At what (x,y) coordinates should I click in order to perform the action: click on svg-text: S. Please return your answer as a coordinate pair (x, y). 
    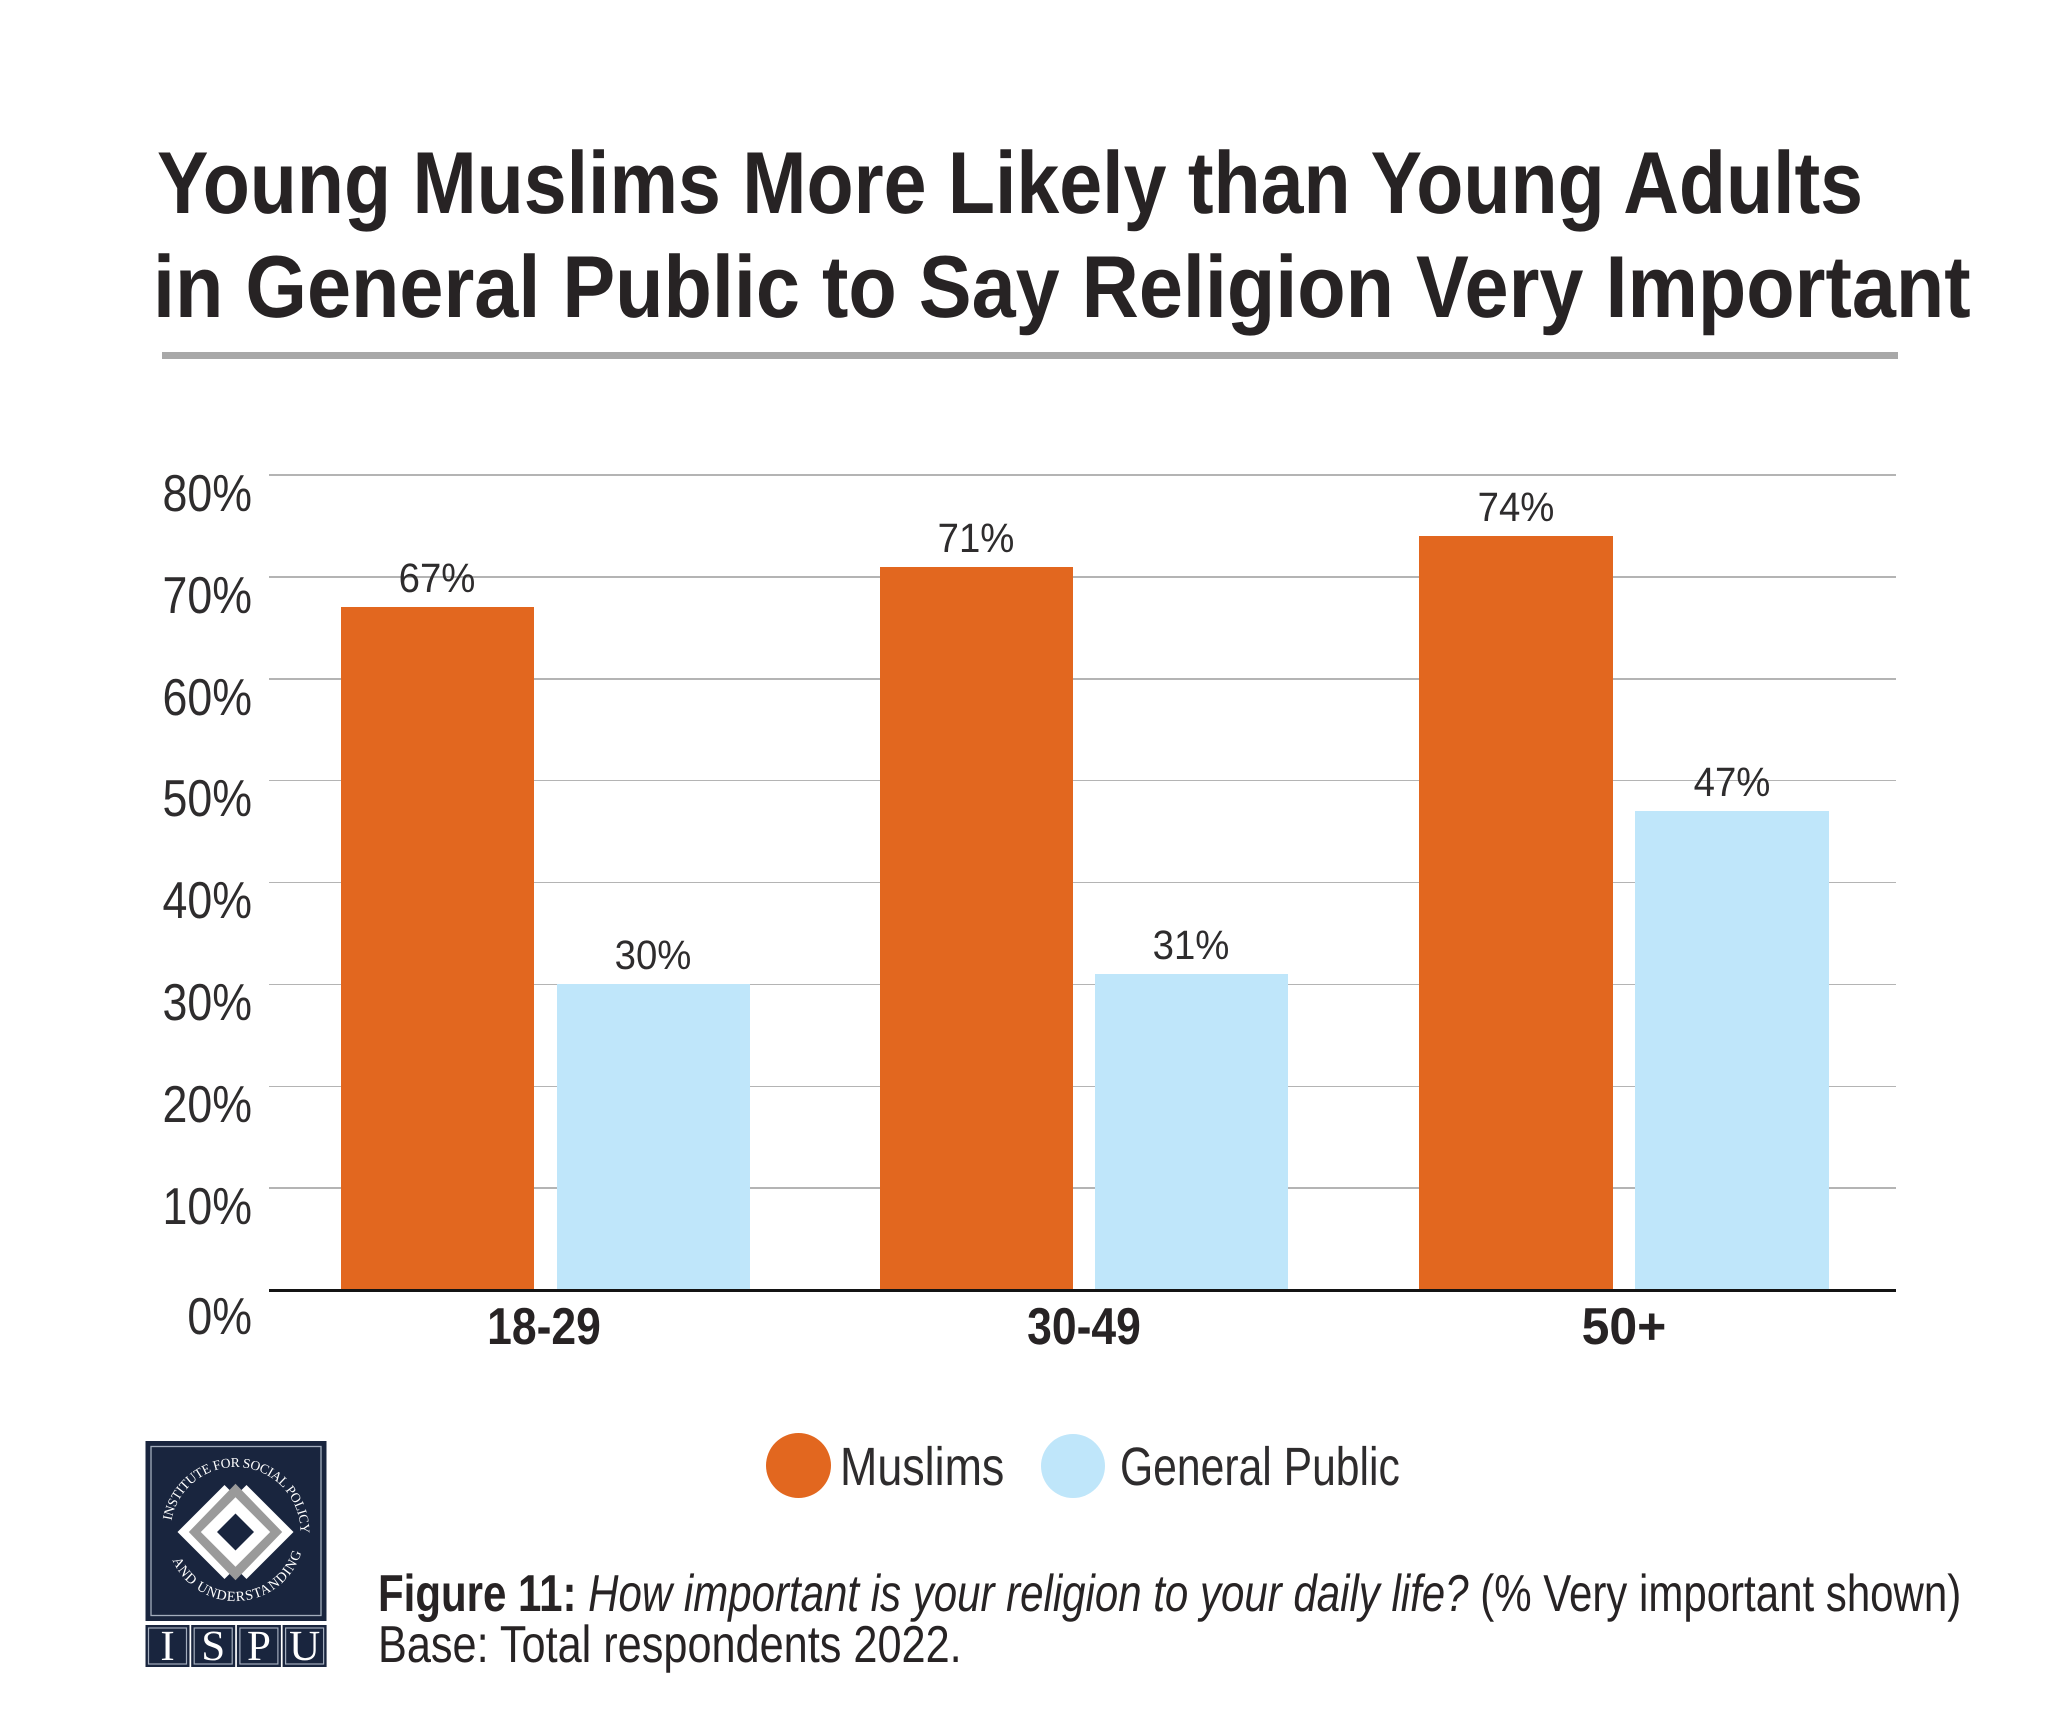
    Looking at the image, I should click on (213, 1645).